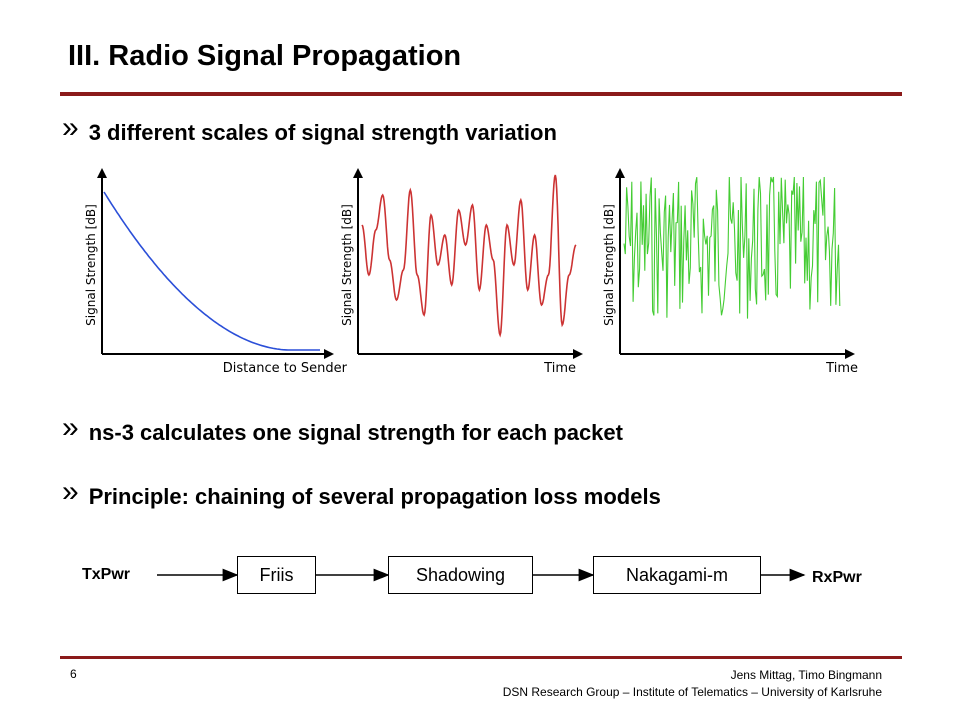  What do you see at coordinates (837, 577) in the screenshot?
I see `rxpwr-label: RxPwr` at bounding box center [837, 577].